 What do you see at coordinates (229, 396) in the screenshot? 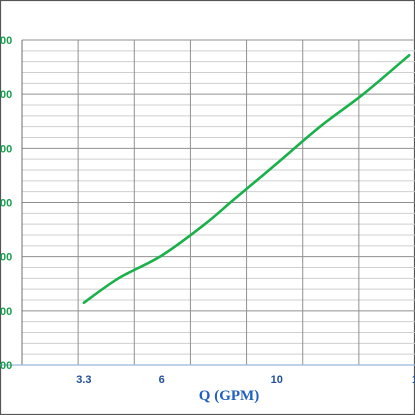
I see `x-axis-label: Q (GPM)` at bounding box center [229, 396].